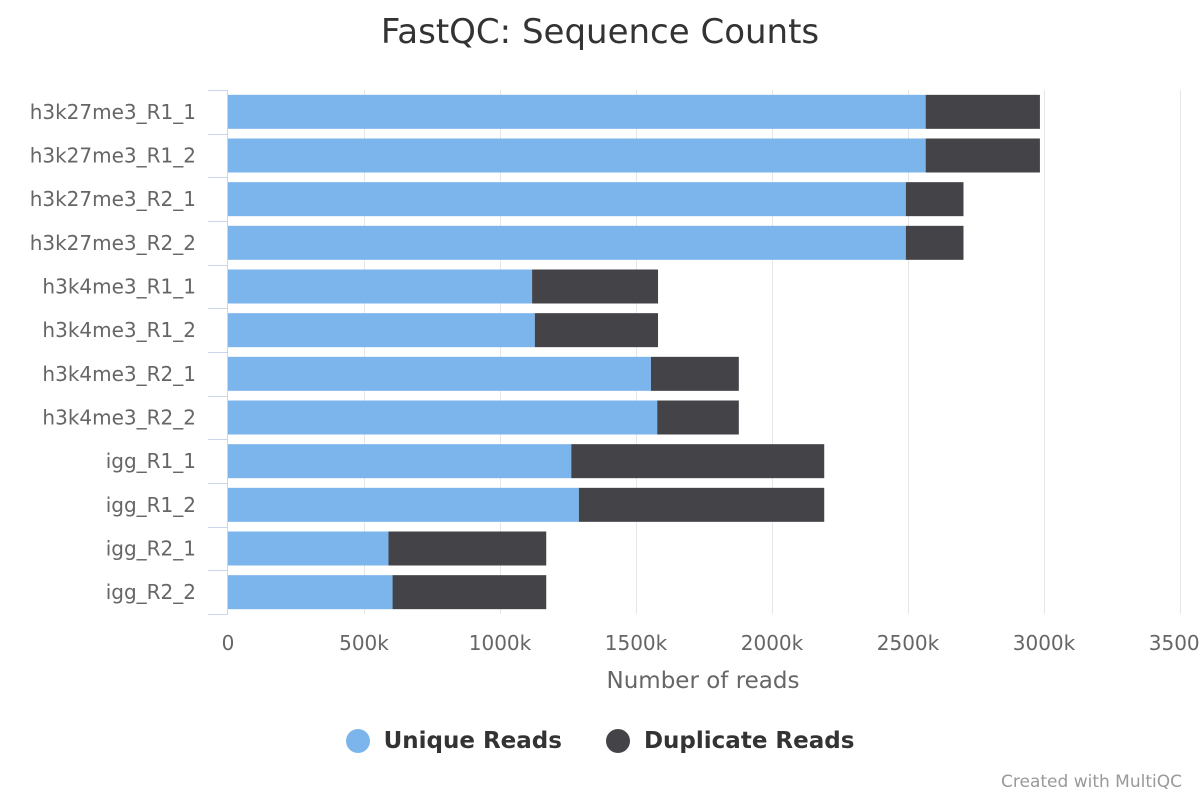  What do you see at coordinates (364, 643) in the screenshot?
I see `x-tick-label: 500k` at bounding box center [364, 643].